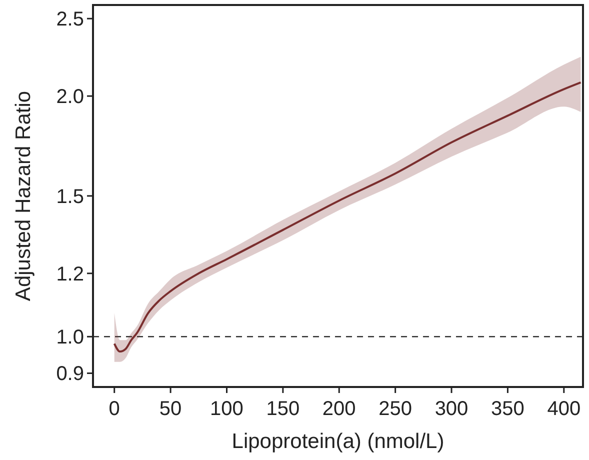  Describe the element at coordinates (70, 337) in the screenshot. I see `y-tick-label: 1.0` at that location.